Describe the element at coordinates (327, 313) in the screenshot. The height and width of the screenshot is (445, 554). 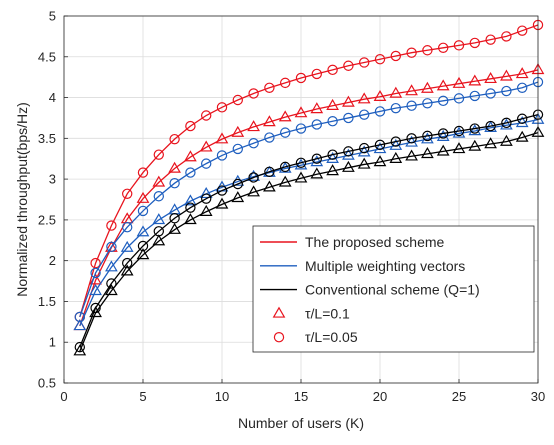
I see `legend-label: τ/L=0.1` at that location.